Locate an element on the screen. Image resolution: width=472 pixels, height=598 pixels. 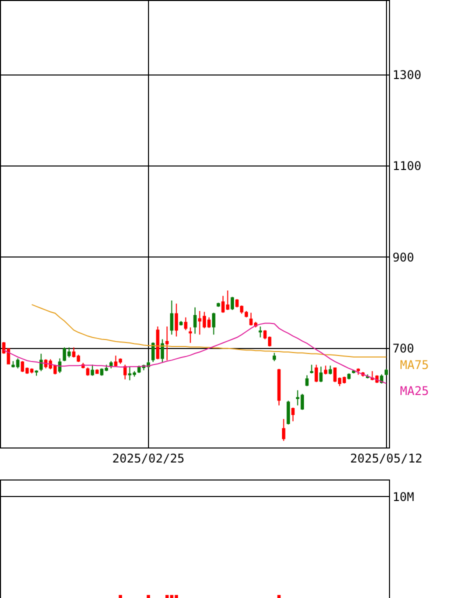
y-tick-label: 700 is located at coordinates (403, 349).